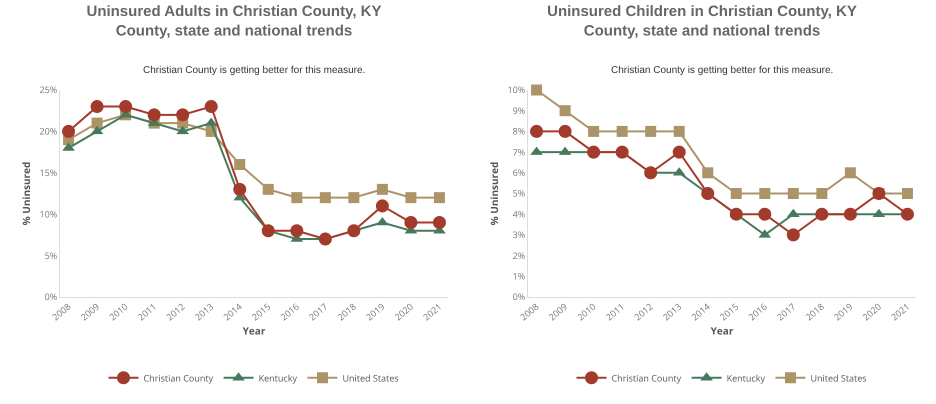 The width and height of the screenshot is (936, 404). What do you see at coordinates (702, 11) in the screenshot?
I see `chart-title: Uninsured Children in Christian County, KY` at bounding box center [702, 11].